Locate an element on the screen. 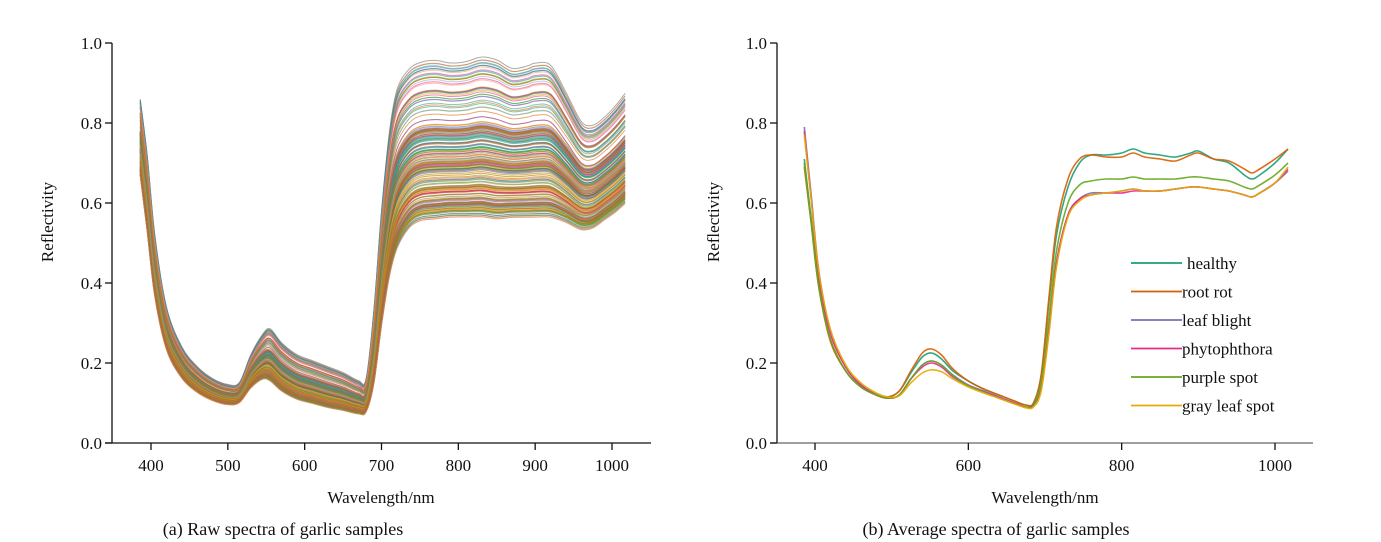 Image resolution: width=1381 pixels, height=542 pixels. legend-label: phytophthora is located at coordinates (1227, 349).